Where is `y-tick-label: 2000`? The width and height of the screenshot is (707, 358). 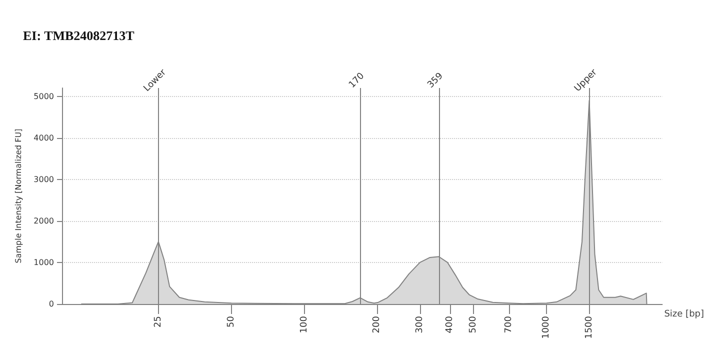 y-tick-label: 2000 is located at coordinates (44, 221).